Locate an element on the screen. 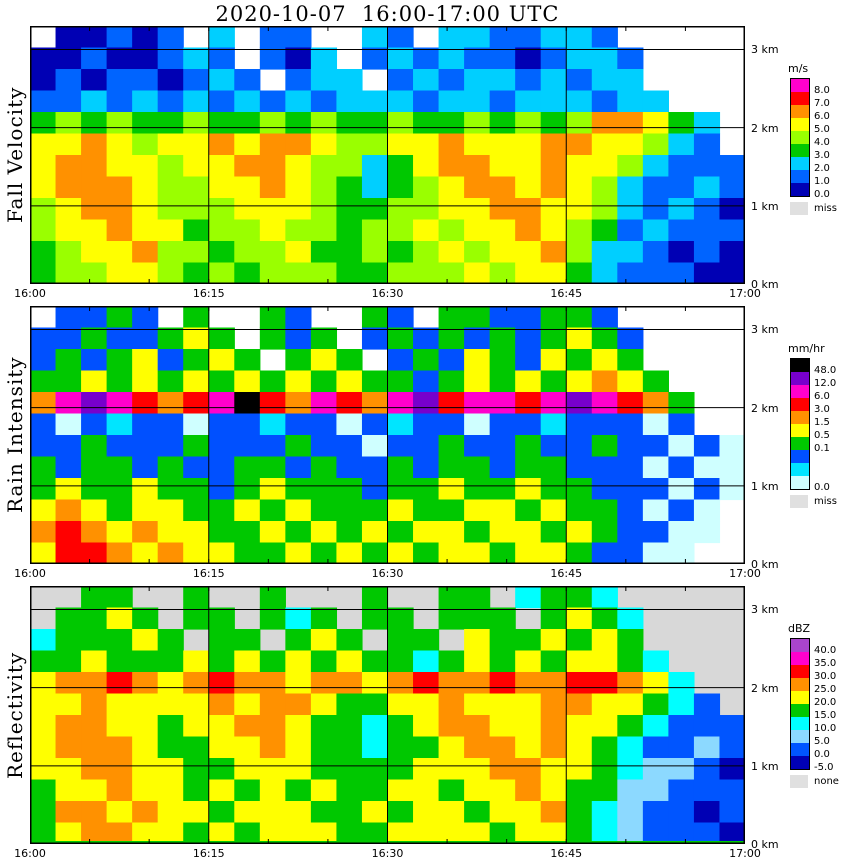 The height and width of the screenshot is (868, 850). colorbar-tick-label: 15.0 is located at coordinates (825, 715).